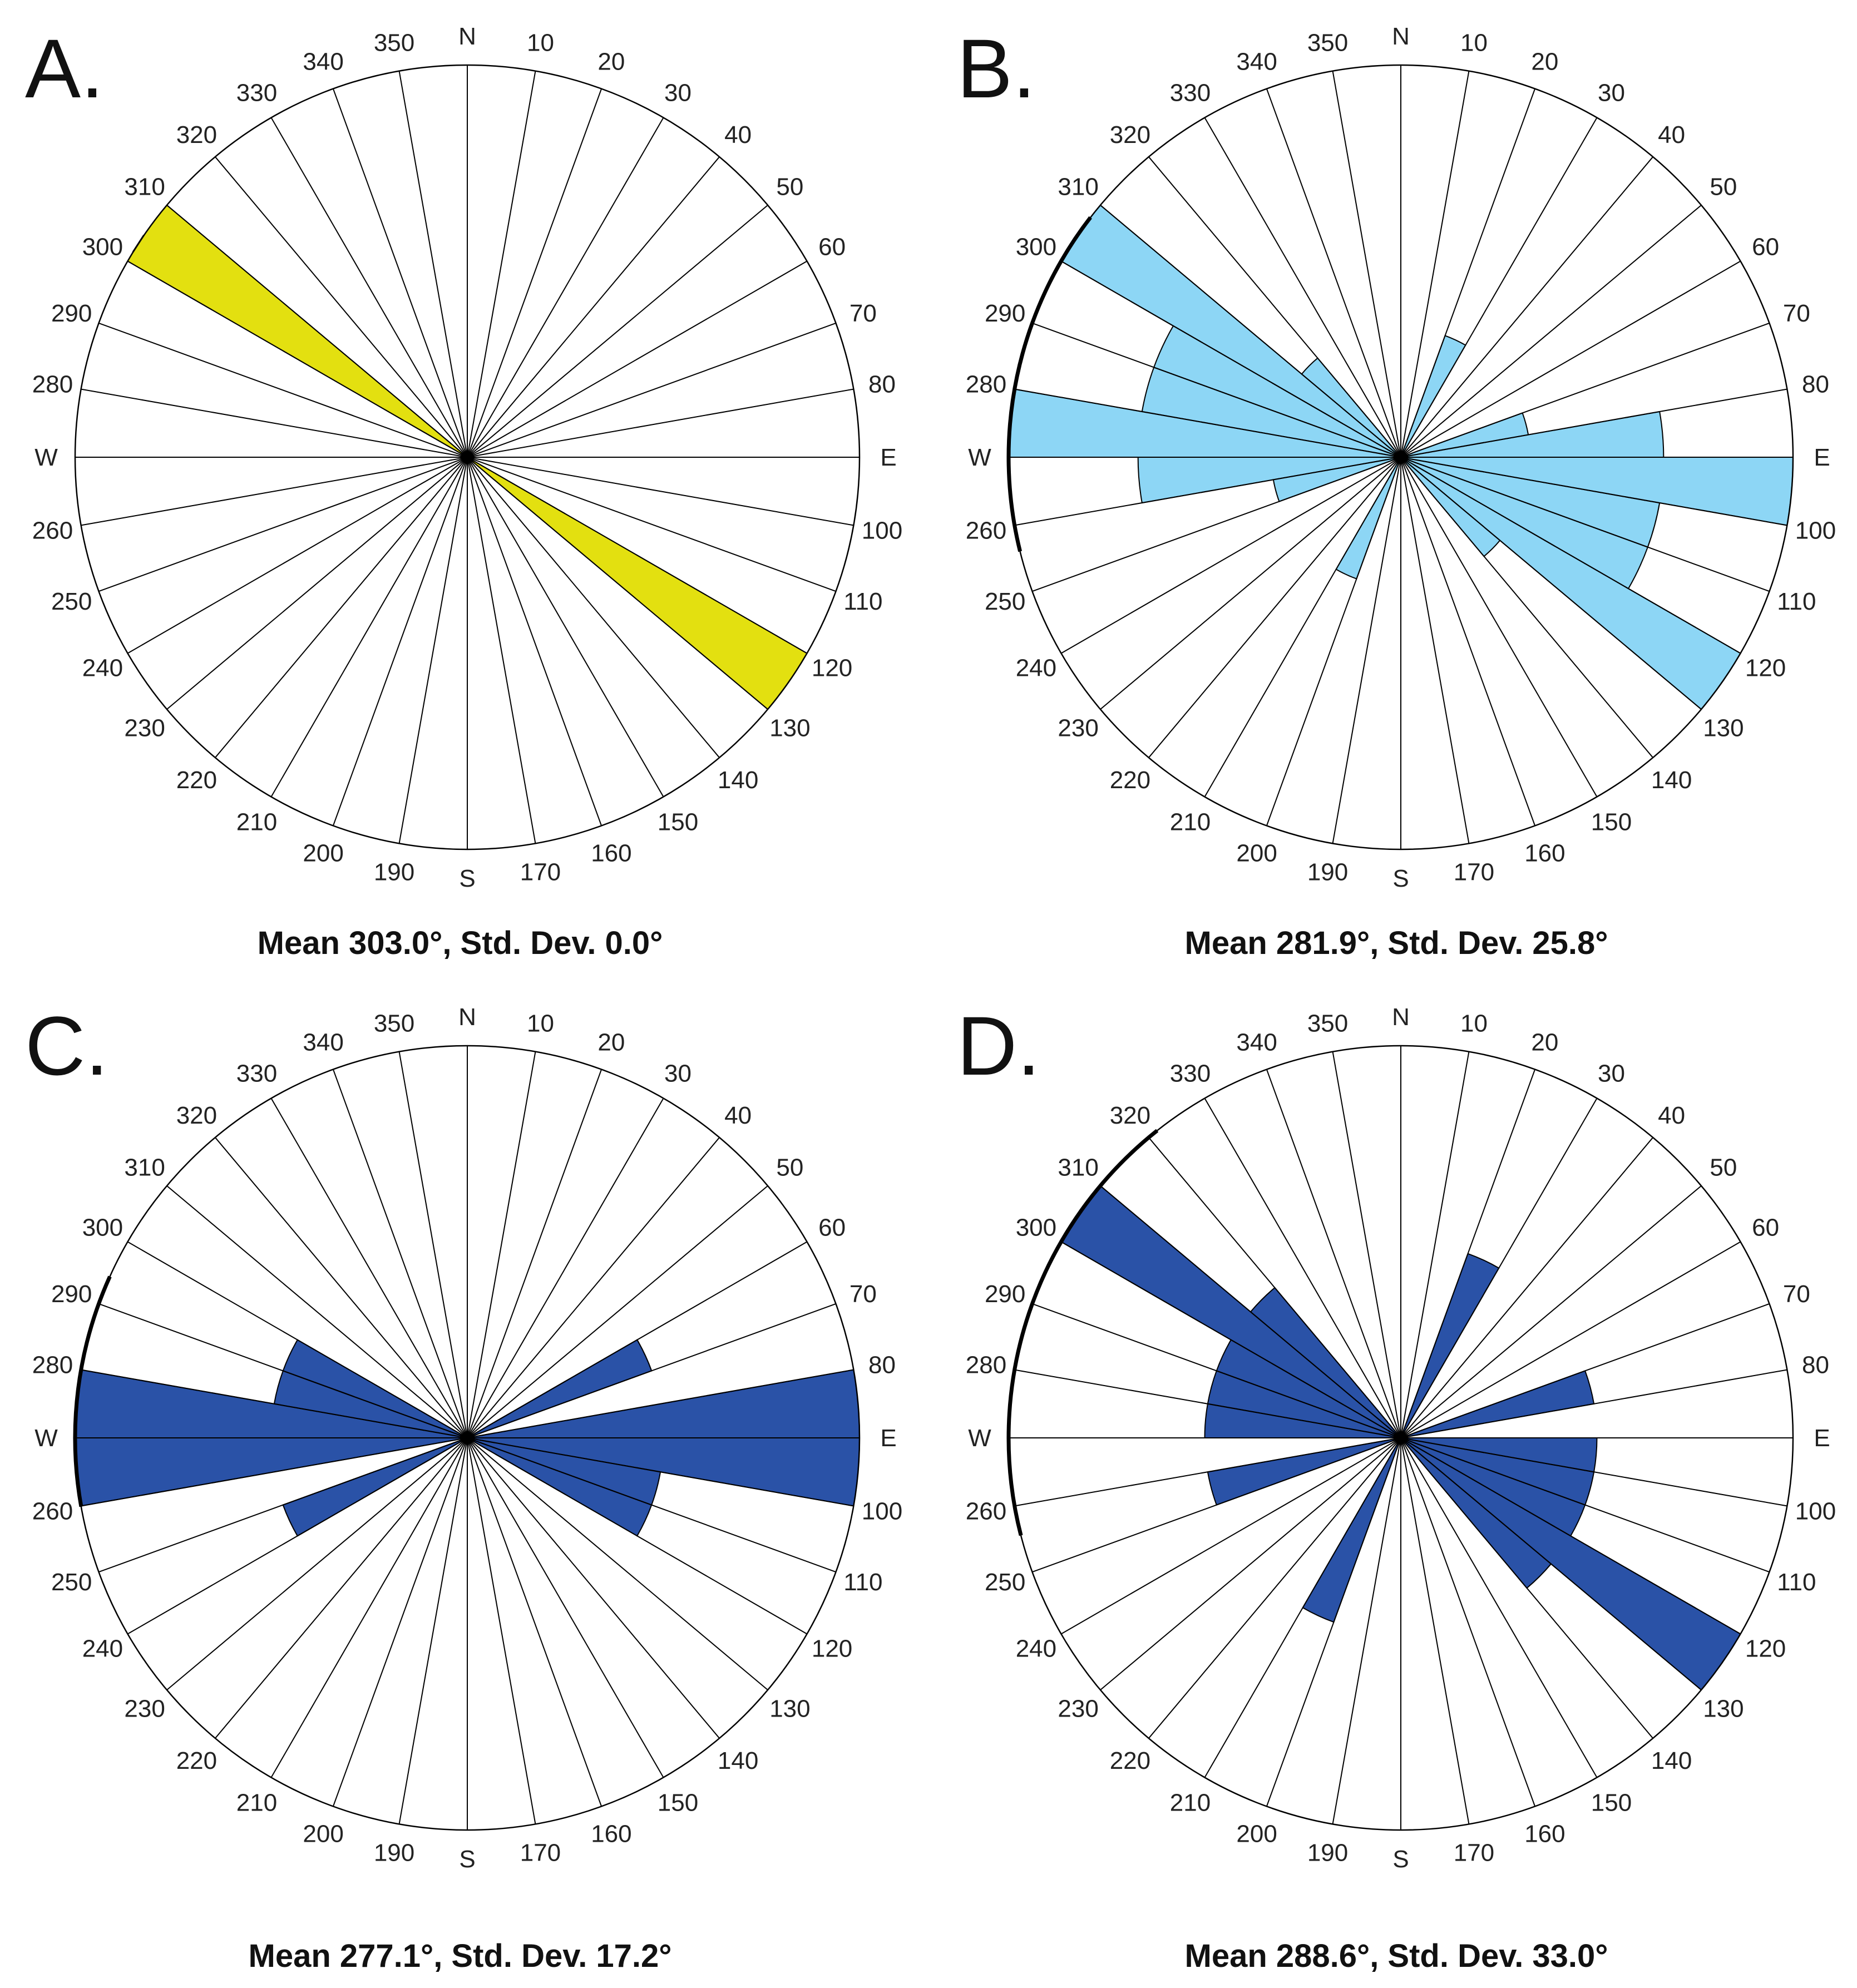 Image resolution: width=1857 pixels, height=1988 pixels. I want to click on tick-label-d-130: 130, so click(1723, 1709).